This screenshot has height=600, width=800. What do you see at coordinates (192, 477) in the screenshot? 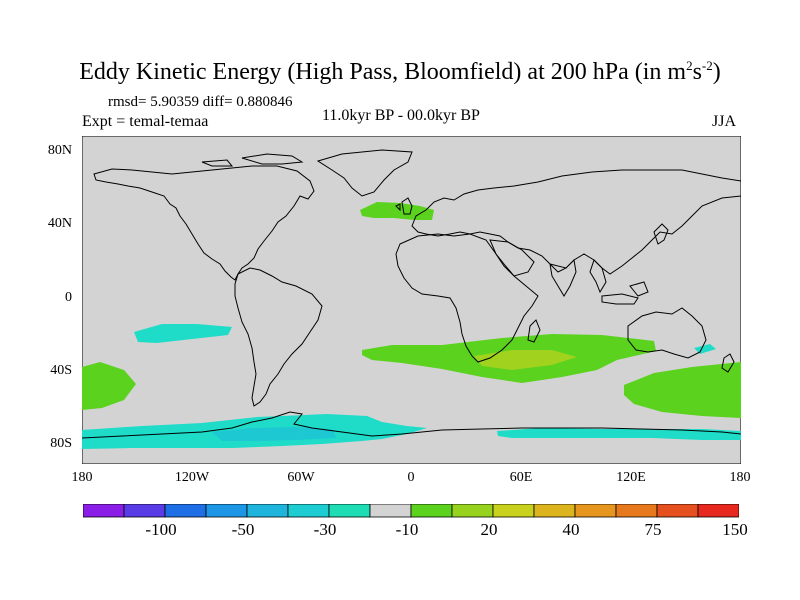
I see `x-label-120w: 120W` at bounding box center [192, 477].